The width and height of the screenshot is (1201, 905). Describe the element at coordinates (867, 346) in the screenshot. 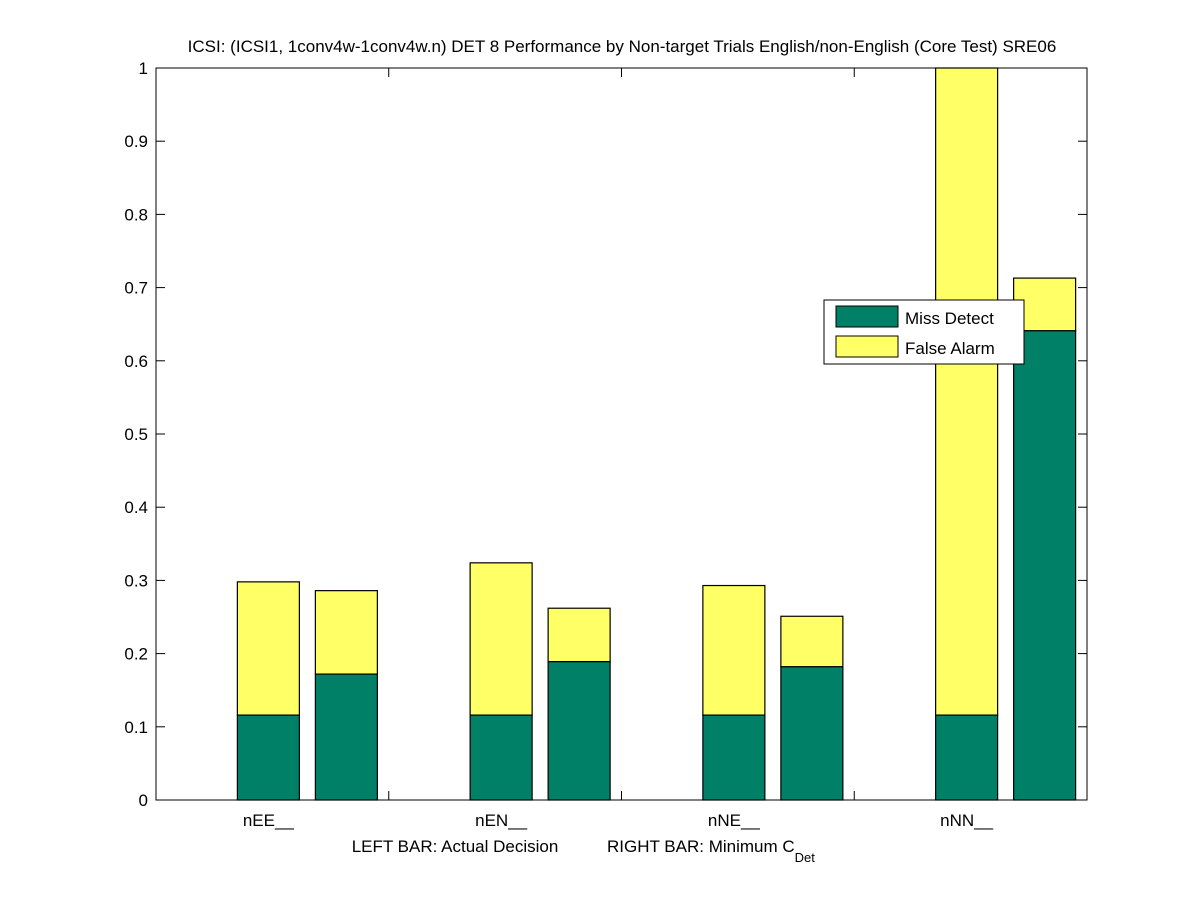

I see `legend-swatch-false-alarm` at that location.